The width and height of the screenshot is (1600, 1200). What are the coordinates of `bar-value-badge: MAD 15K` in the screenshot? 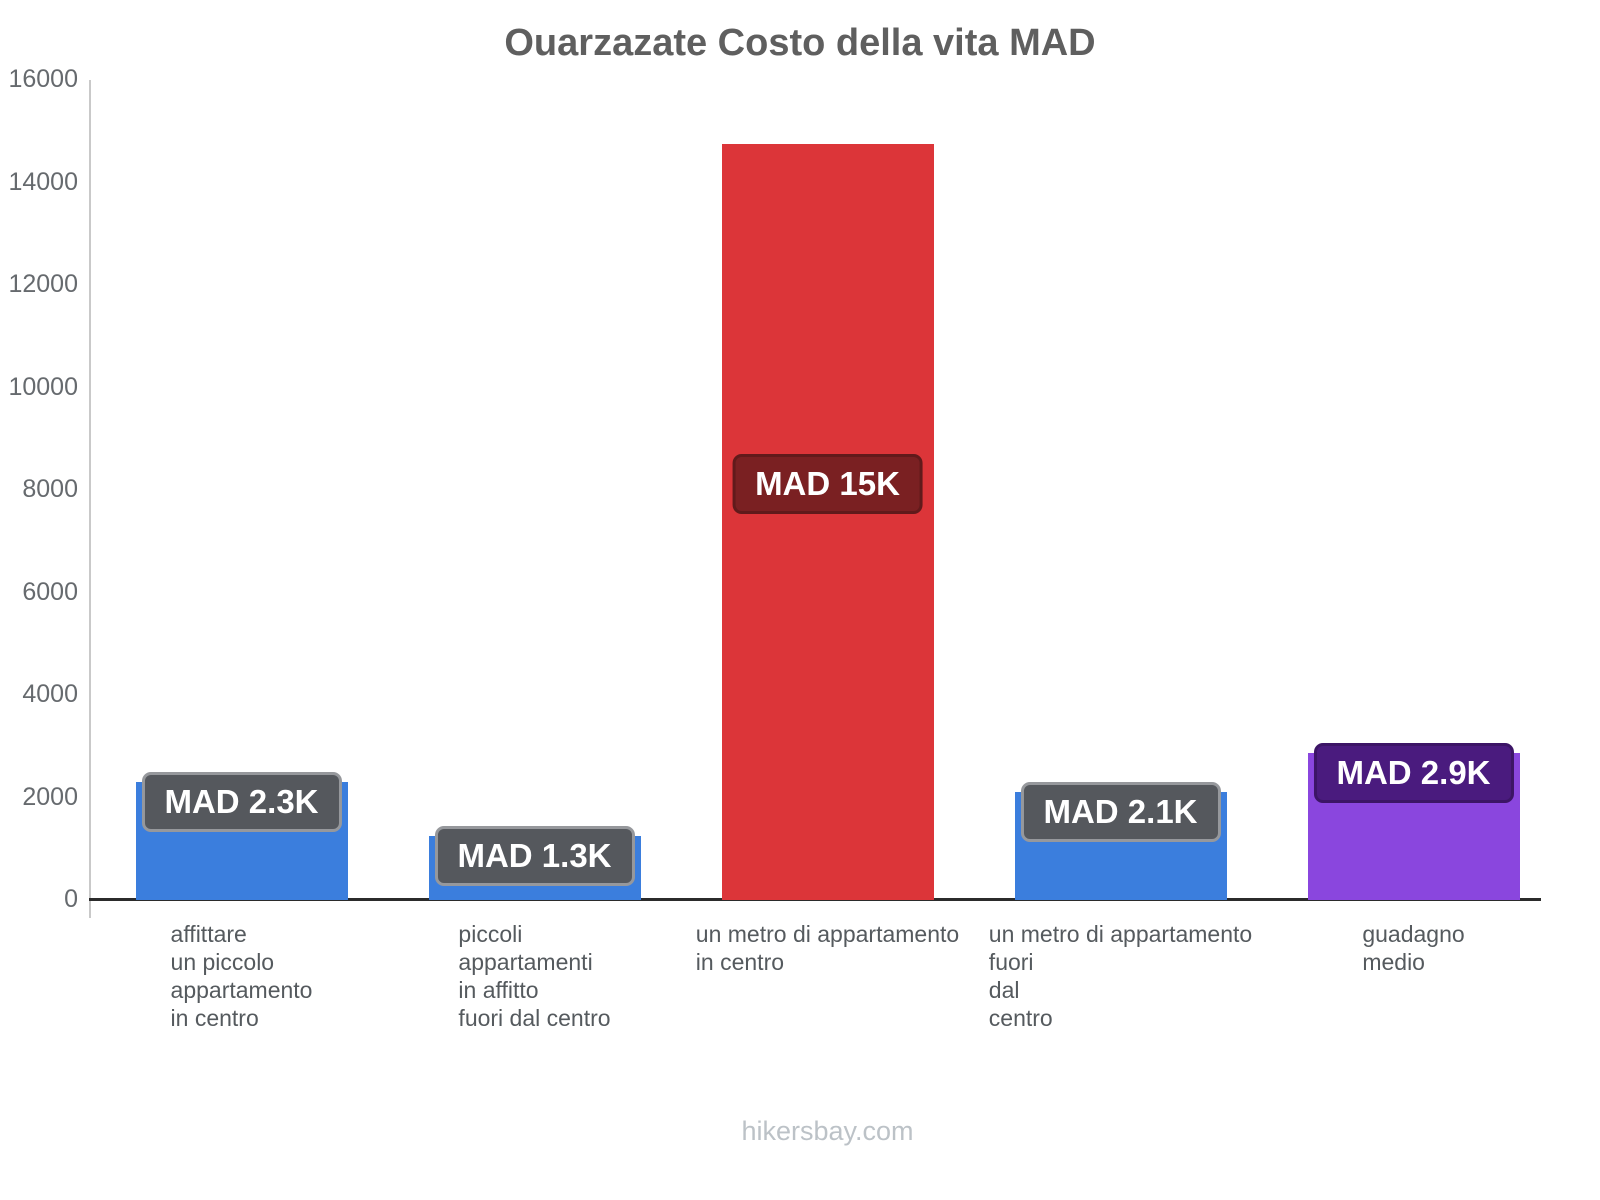 It's located at (827, 484).